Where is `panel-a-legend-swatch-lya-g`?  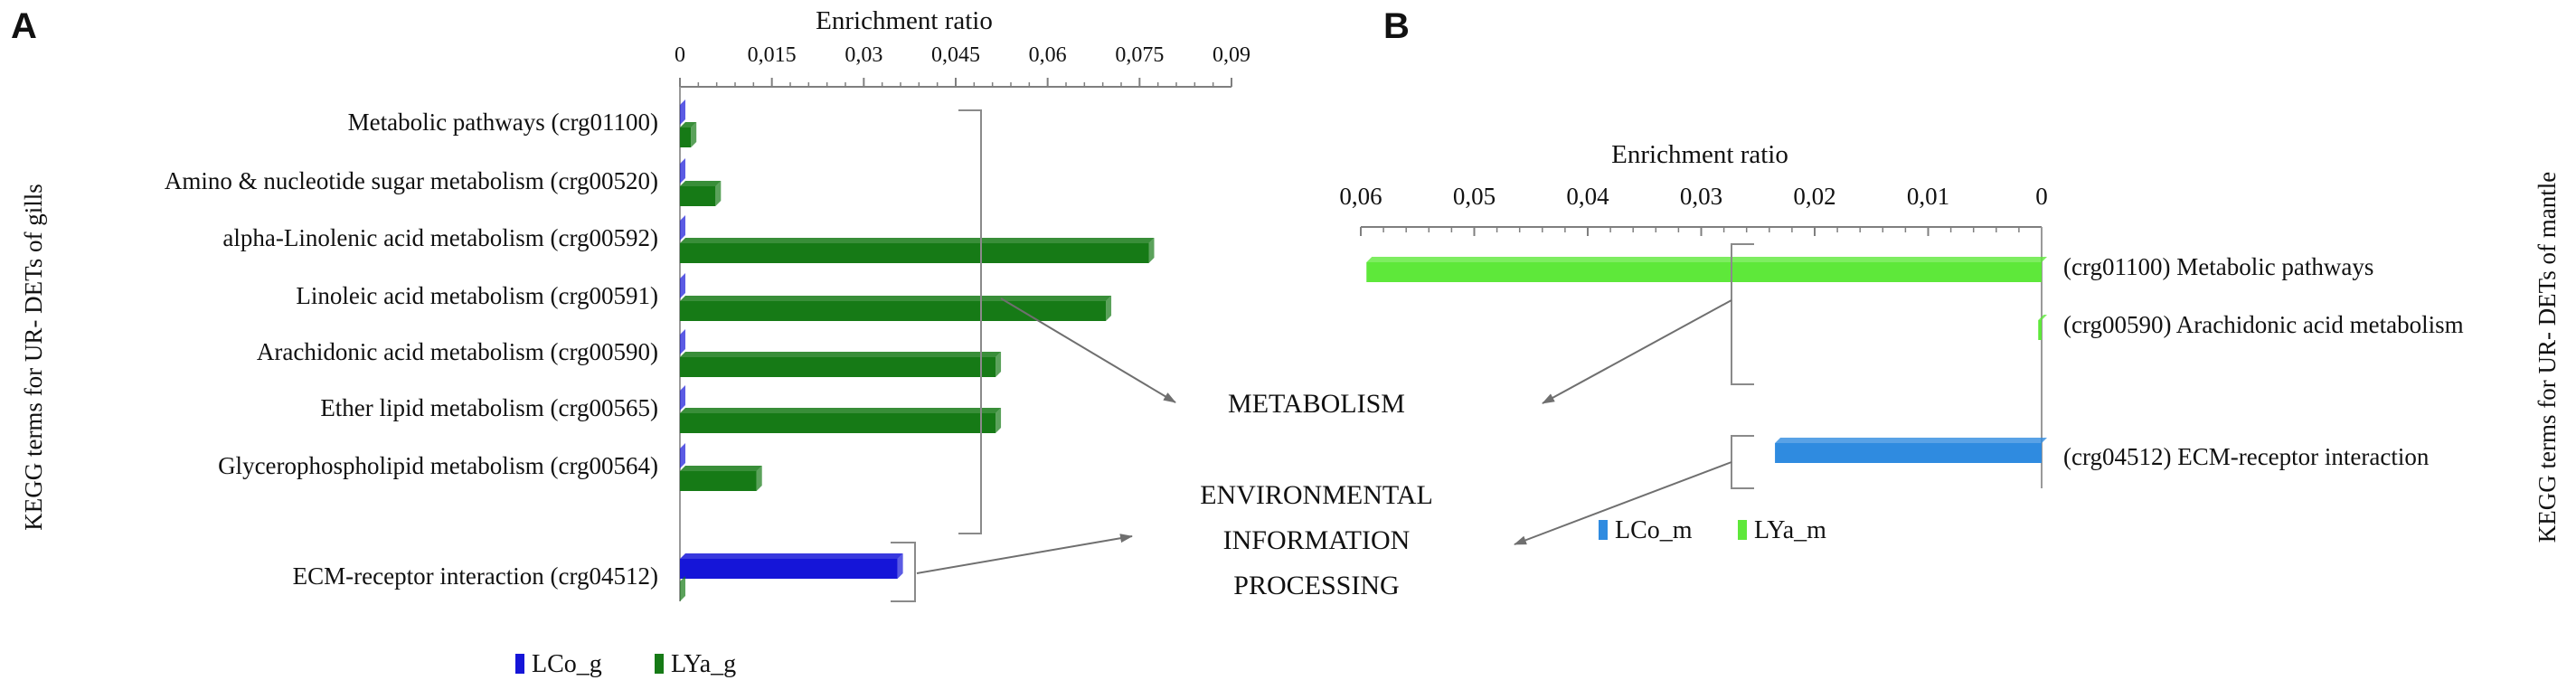 panel-a-legend-swatch-lya-g is located at coordinates (659, 664).